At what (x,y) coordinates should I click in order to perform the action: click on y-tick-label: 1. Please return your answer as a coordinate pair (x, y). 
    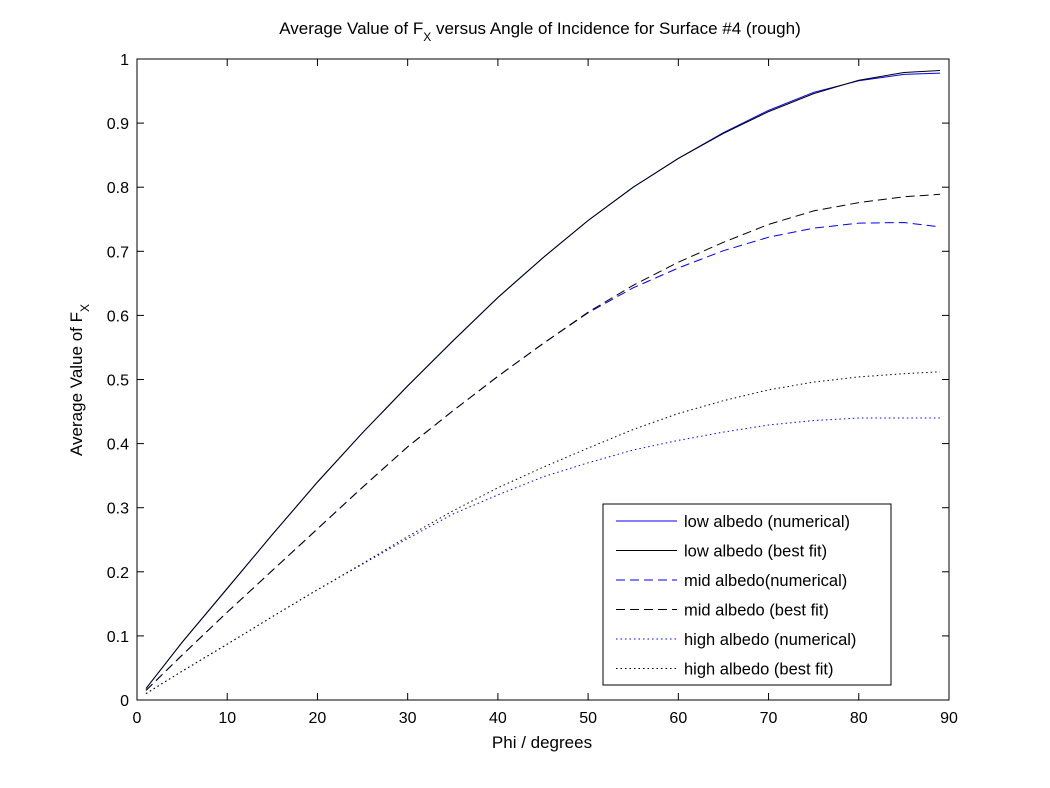
    Looking at the image, I should click on (124, 60).